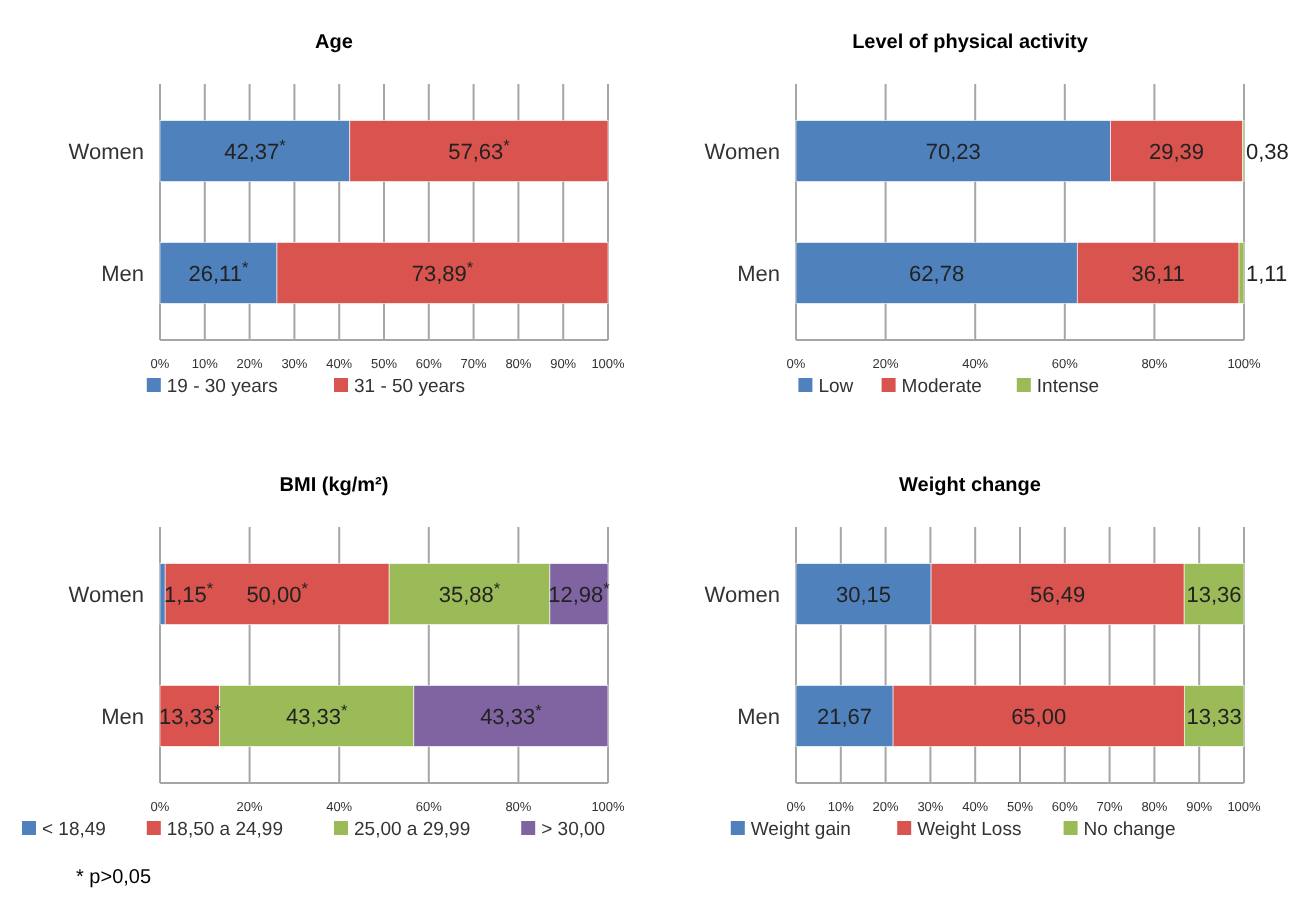 The width and height of the screenshot is (1304, 918). Describe the element at coordinates (334, 43) in the screenshot. I see `chart-title: Age` at that location.